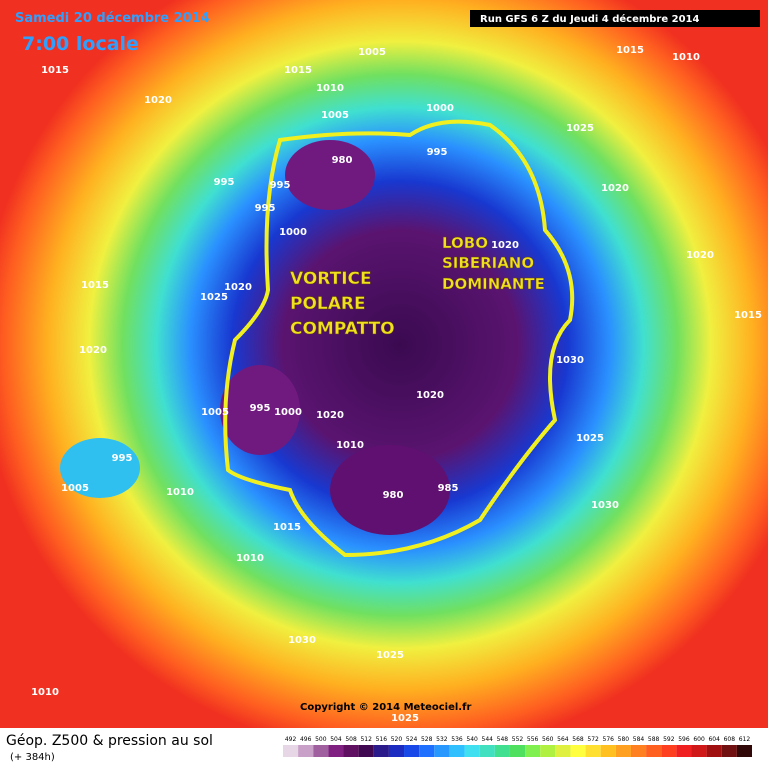  I want to click on scale-label: 604, so click(714, 739).